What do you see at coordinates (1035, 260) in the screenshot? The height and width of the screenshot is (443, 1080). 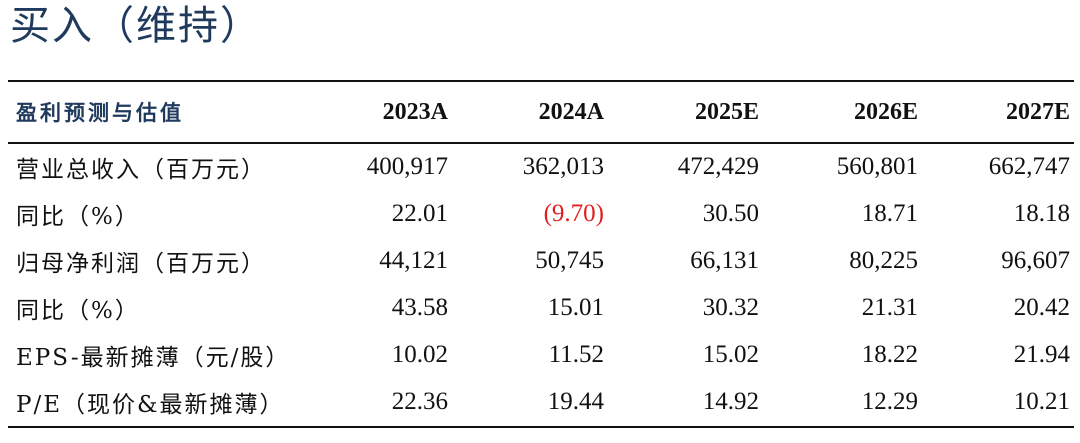 I see `table-cell: 96,607` at bounding box center [1035, 260].